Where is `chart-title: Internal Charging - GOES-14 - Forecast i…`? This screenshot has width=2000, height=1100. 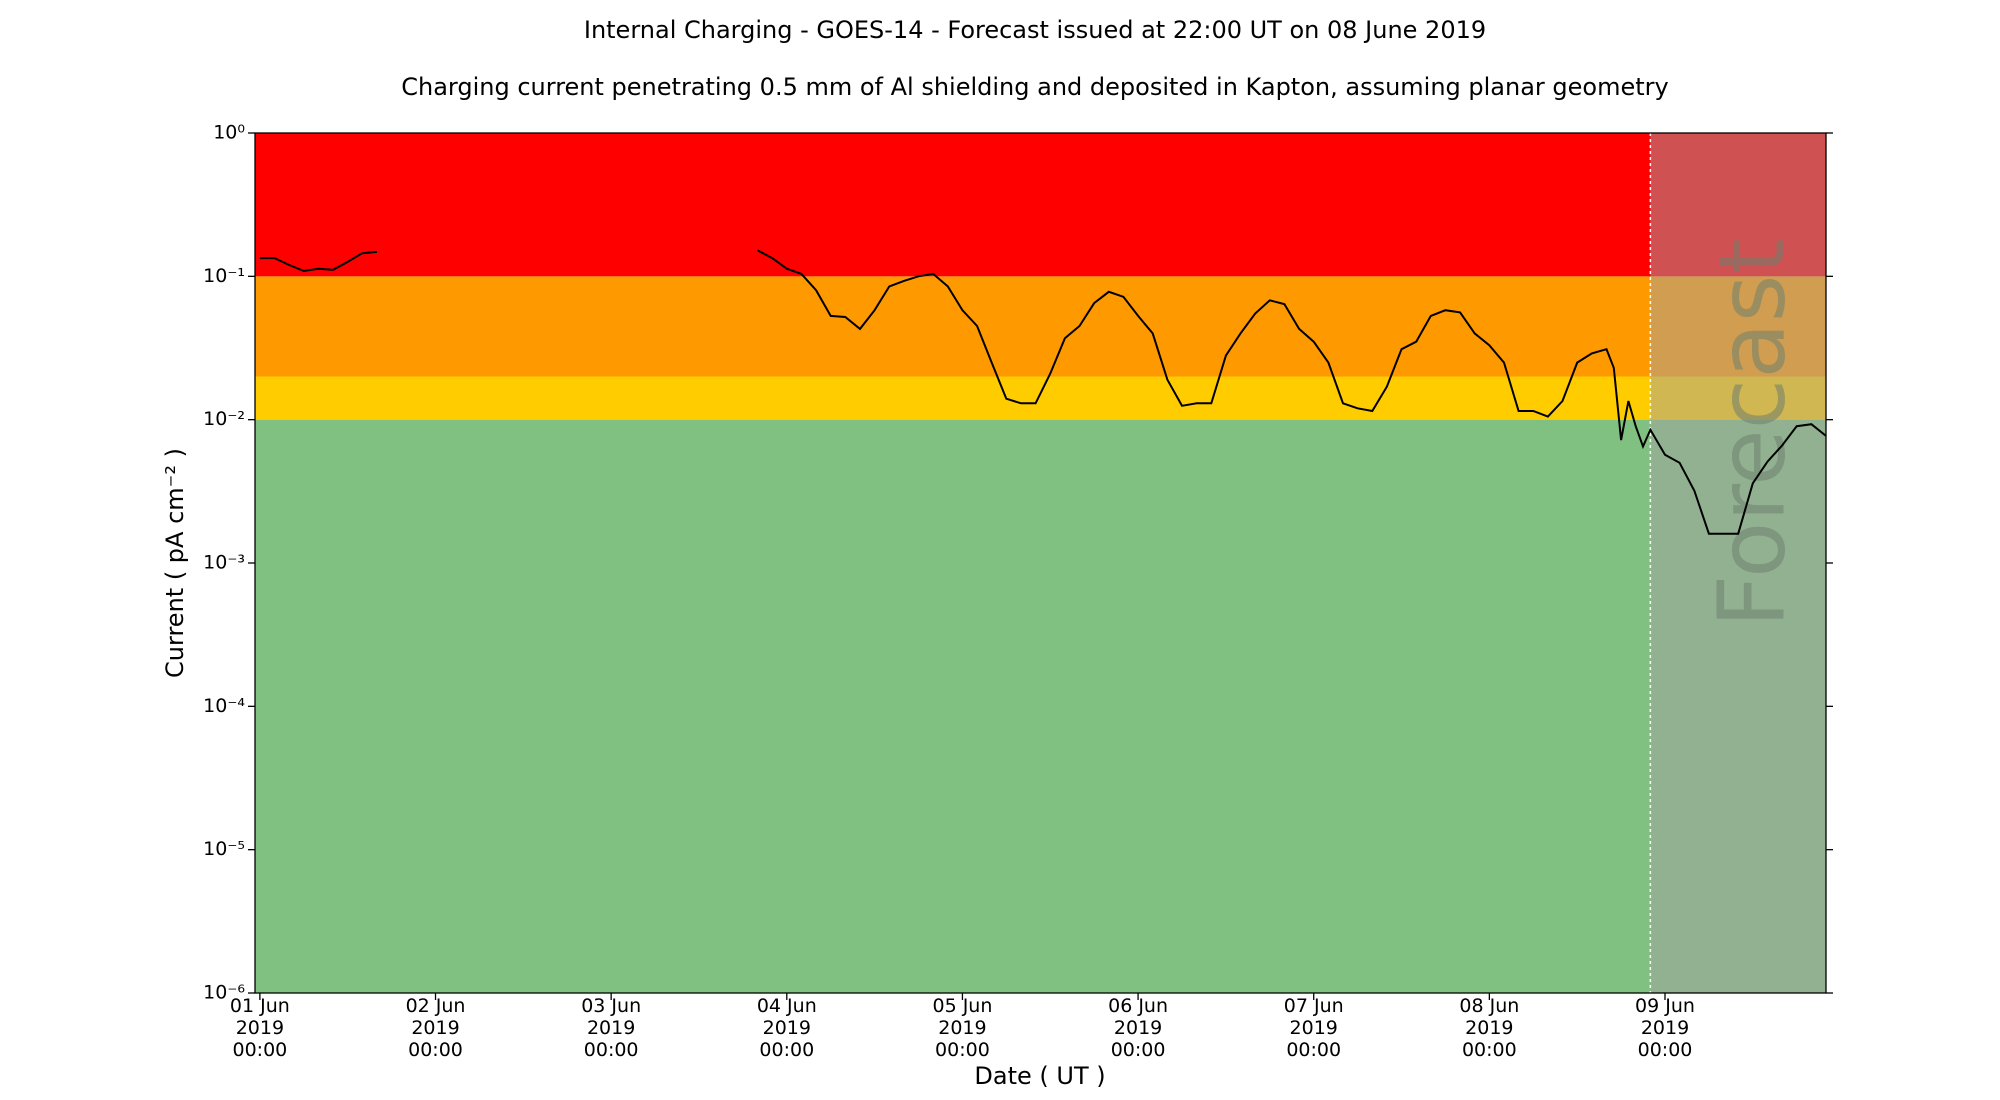
chart-title: Internal Charging - GOES-14 - Forecast i… is located at coordinates (1035, 30).